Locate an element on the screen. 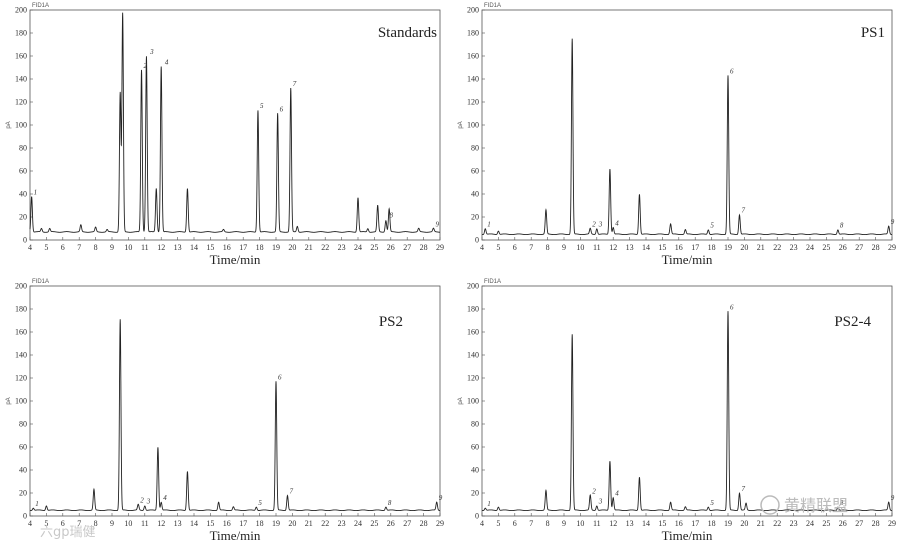 The image size is (900, 546). panel-title: PS1 is located at coordinates (873, 33).